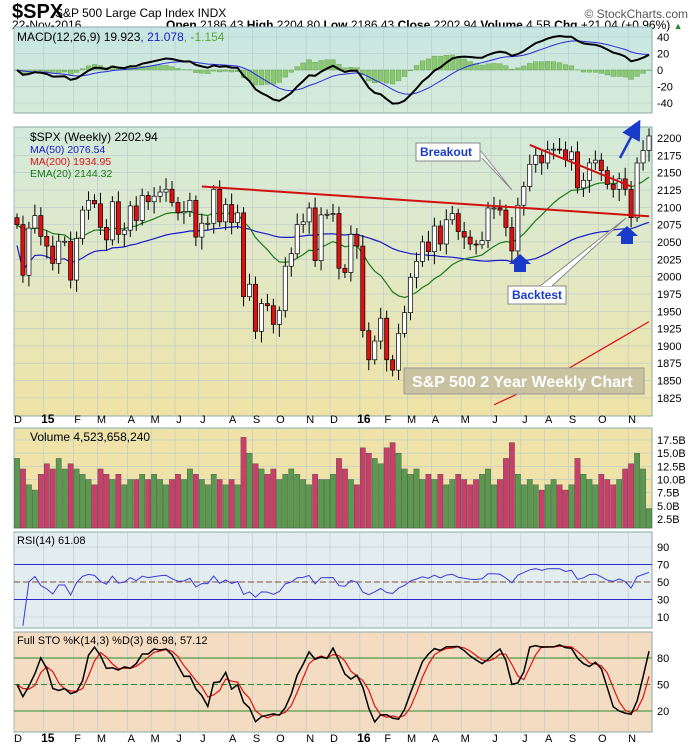 The height and width of the screenshot is (748, 700). I want to click on sto-tick-label: 20, so click(663, 712).